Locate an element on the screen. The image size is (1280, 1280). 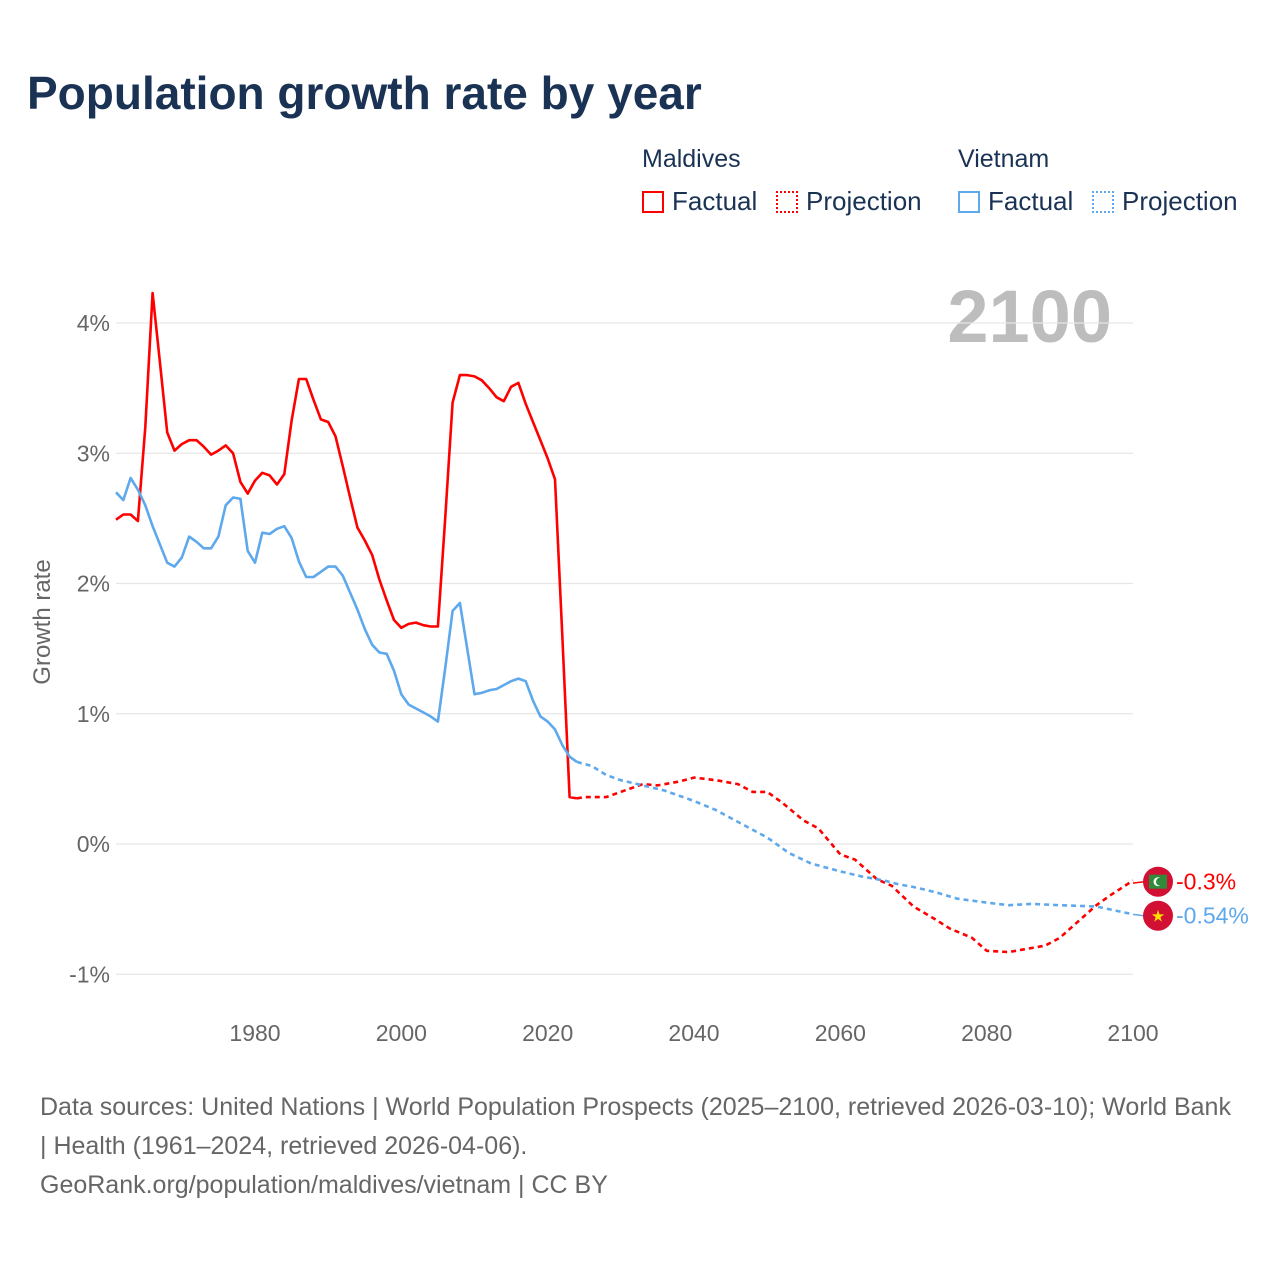
x-tick-label: 1980 is located at coordinates (254, 1033).